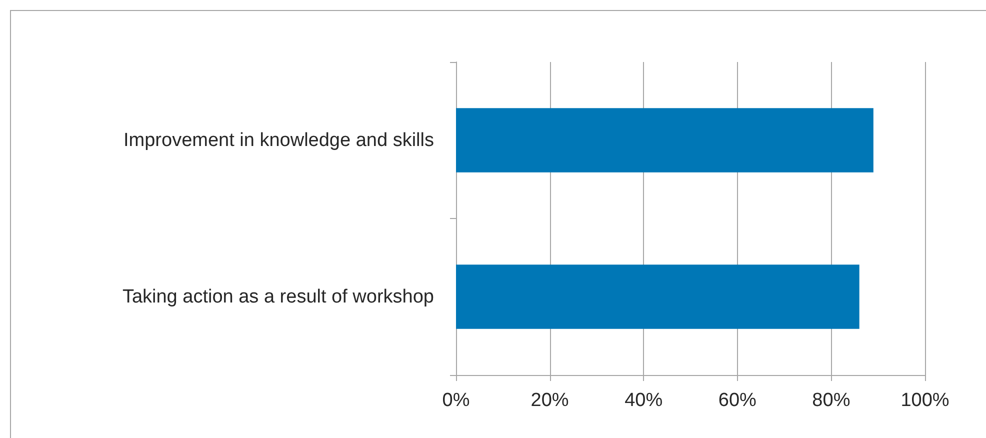 Image resolution: width=986 pixels, height=438 pixels. What do you see at coordinates (549, 400) in the screenshot?
I see `x-tick-label: 20%` at bounding box center [549, 400].